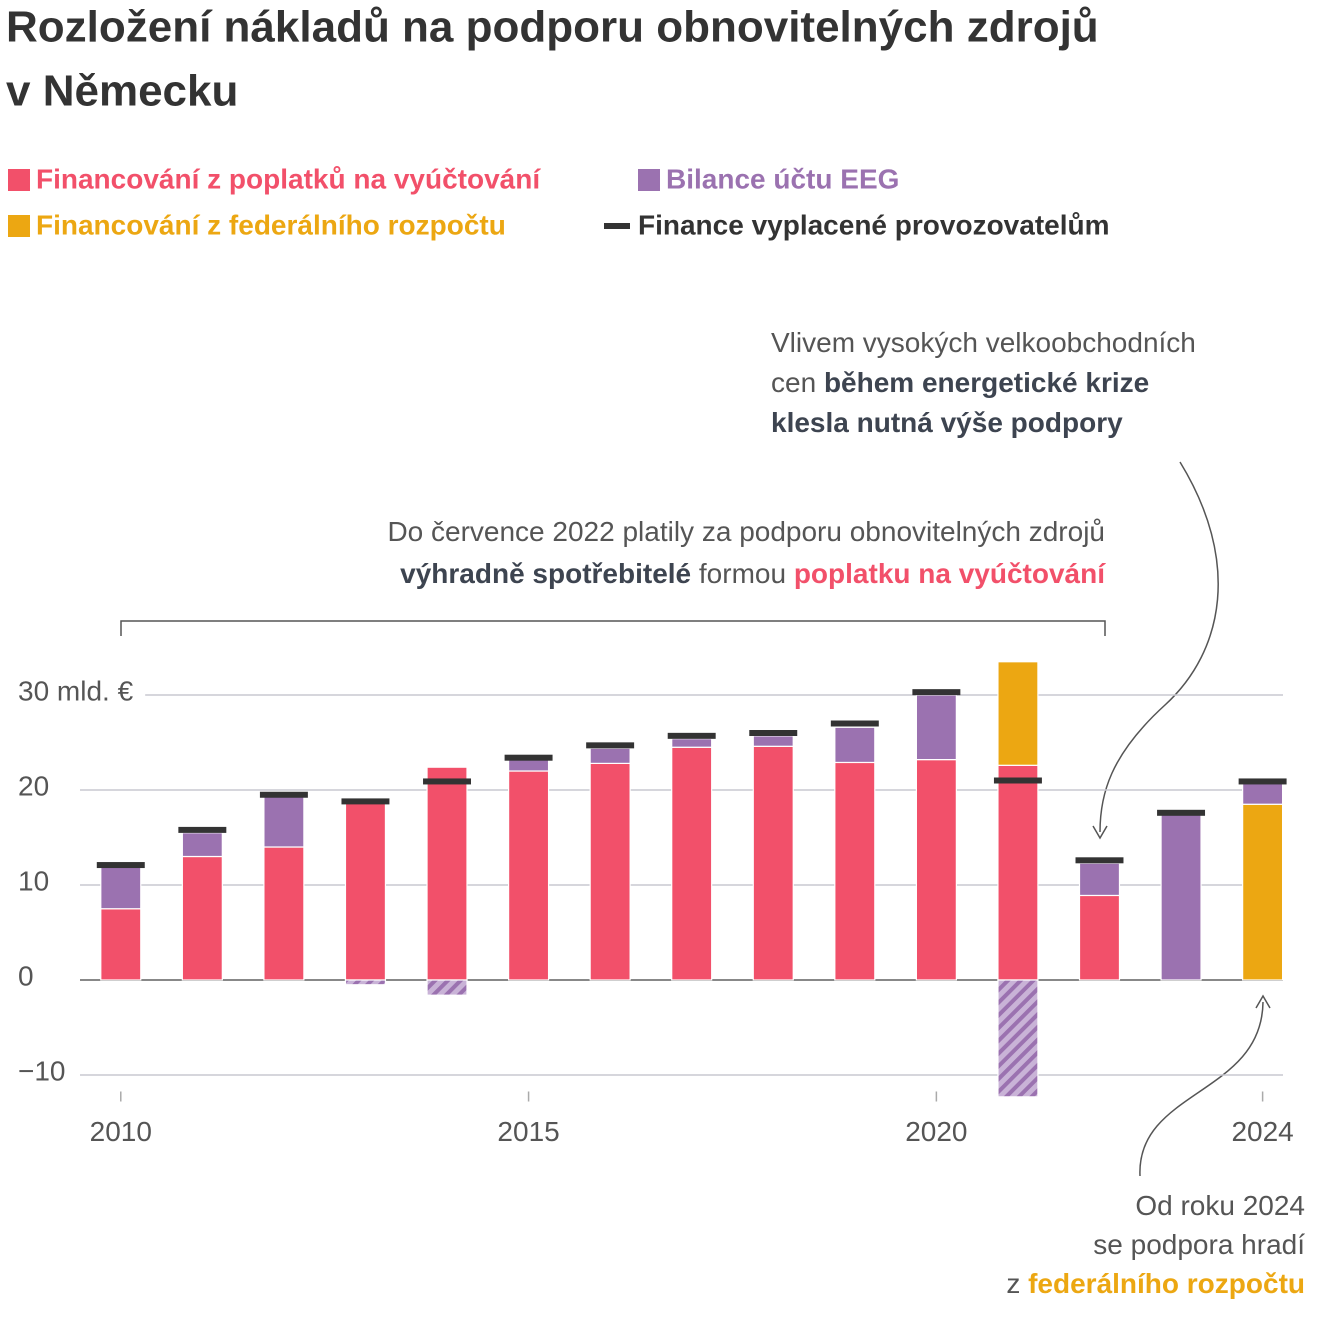 Image resolution: width=1321 pixels, height=1319 pixels. I want to click on legend-label: Bilance účtu EEG, so click(782, 178).